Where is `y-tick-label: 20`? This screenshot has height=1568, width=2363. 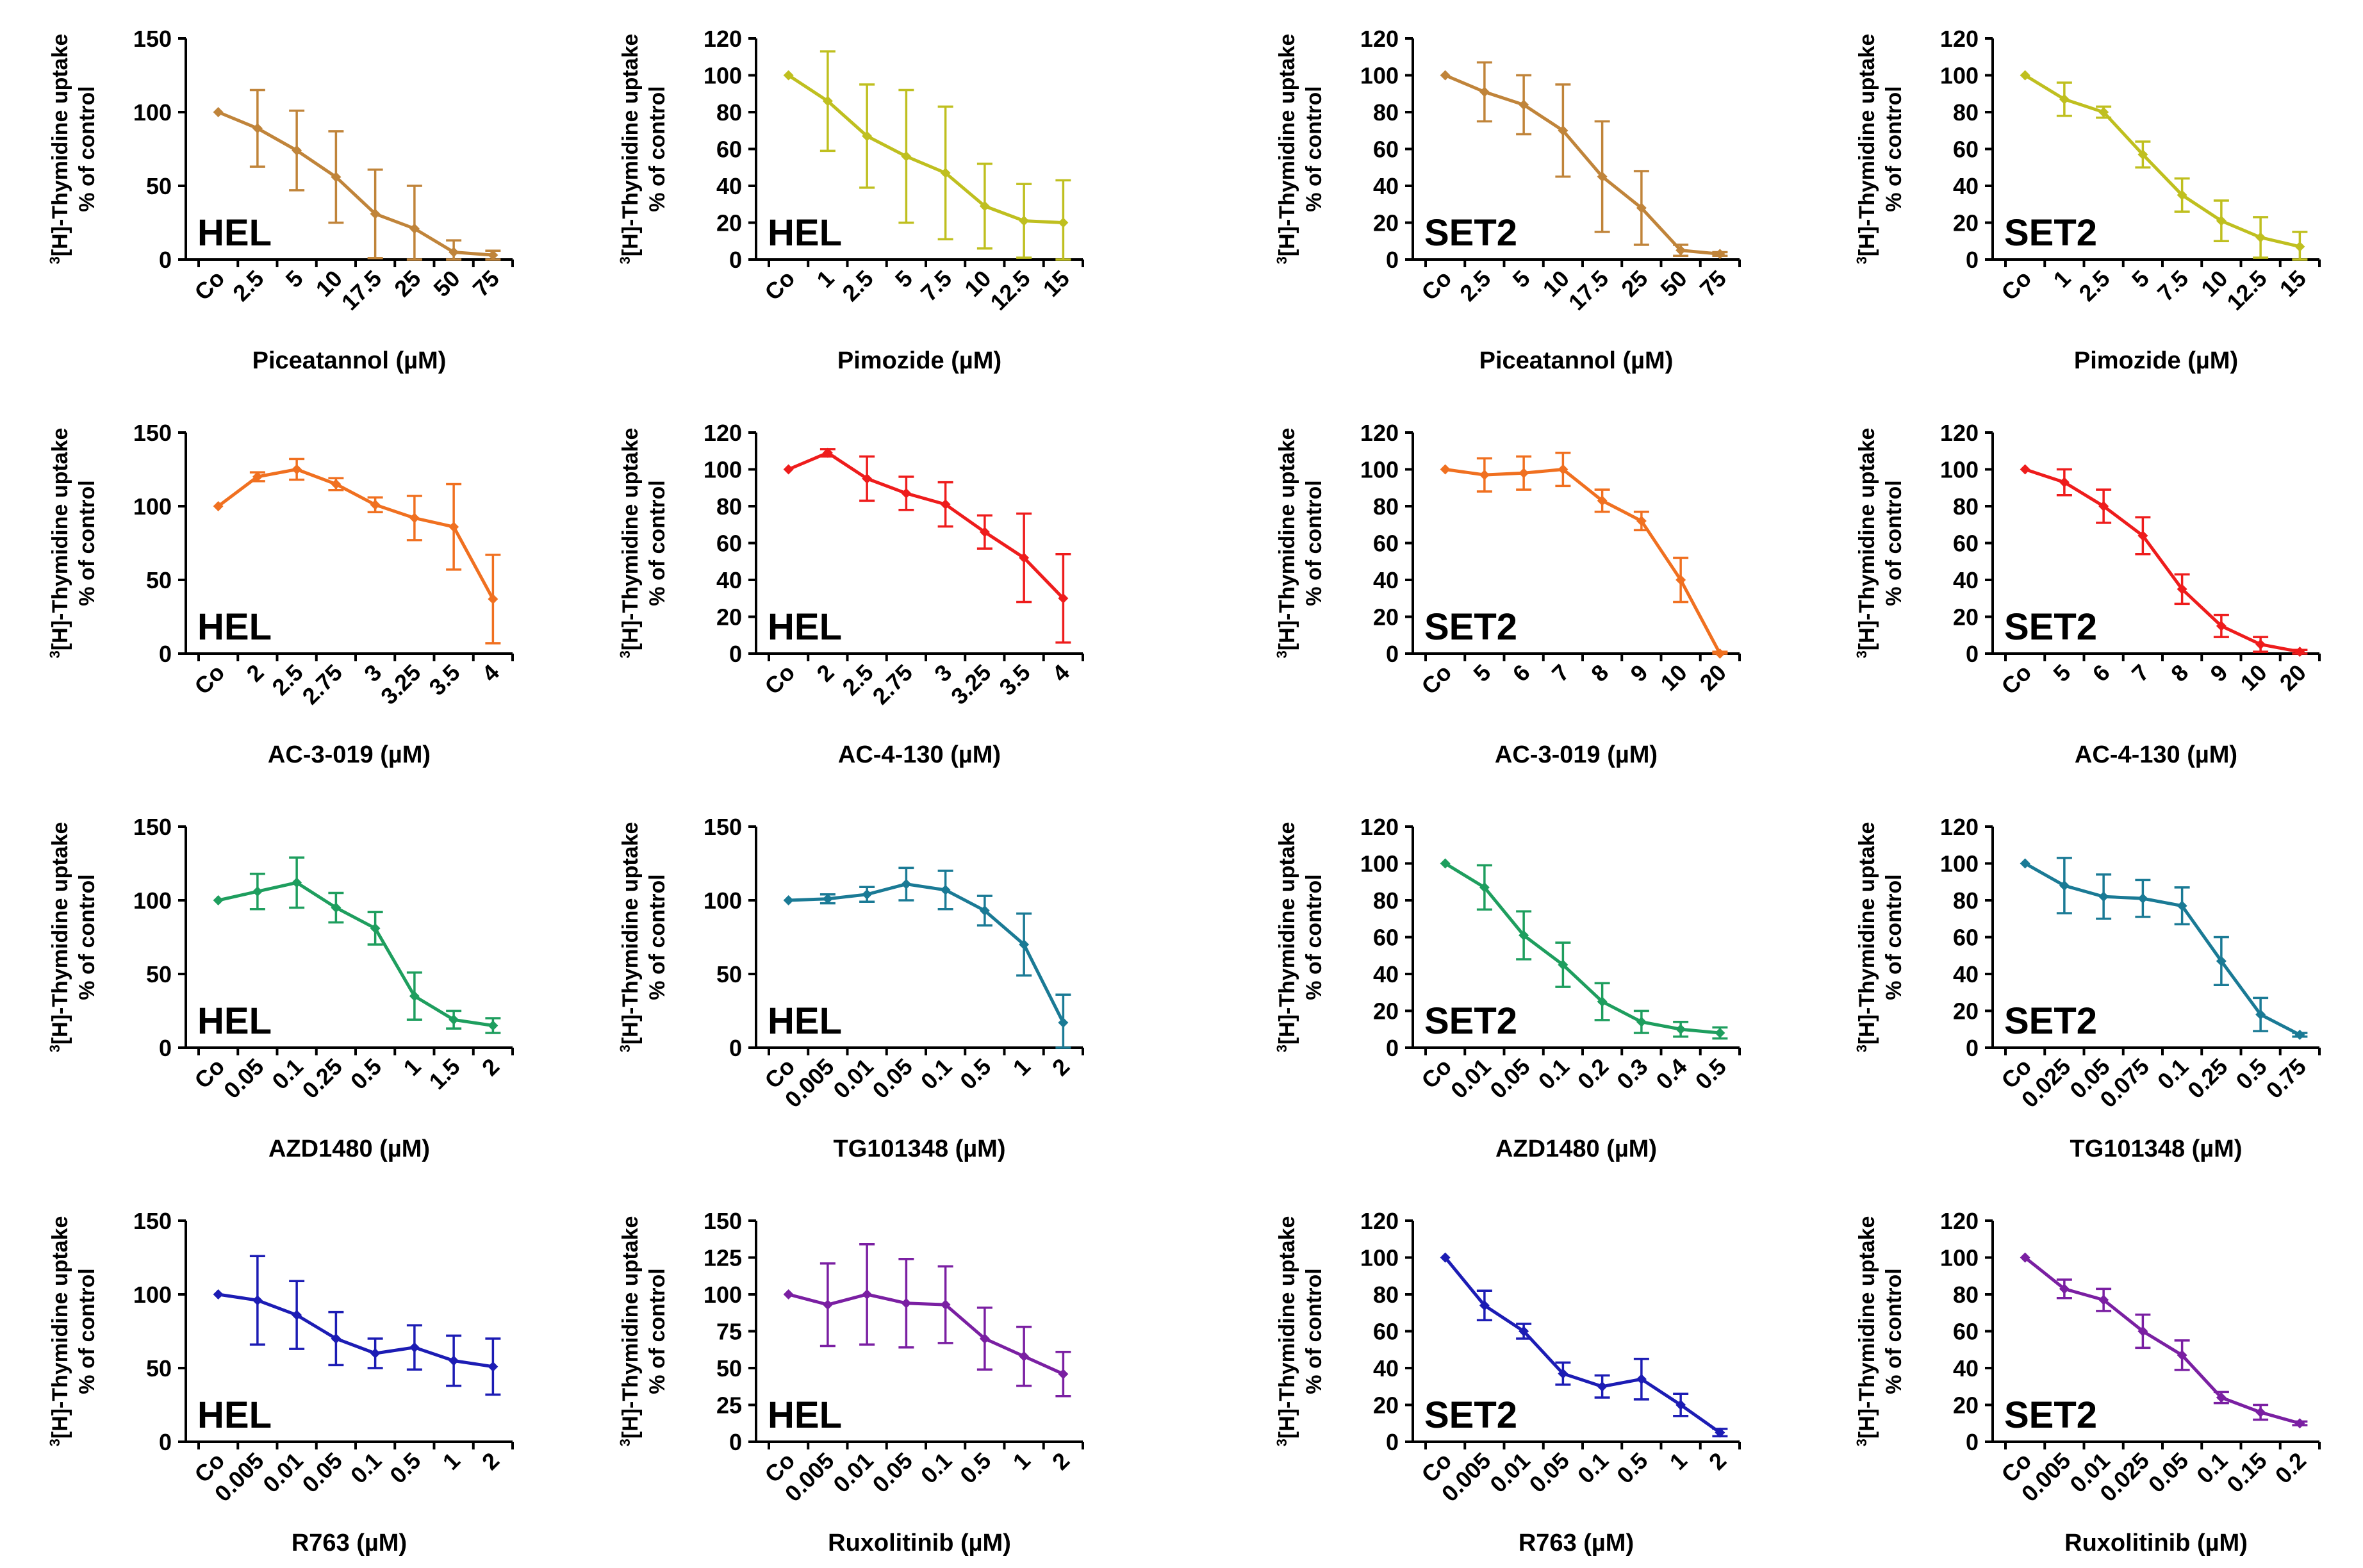
y-tick-label: 20 is located at coordinates (1386, 617).